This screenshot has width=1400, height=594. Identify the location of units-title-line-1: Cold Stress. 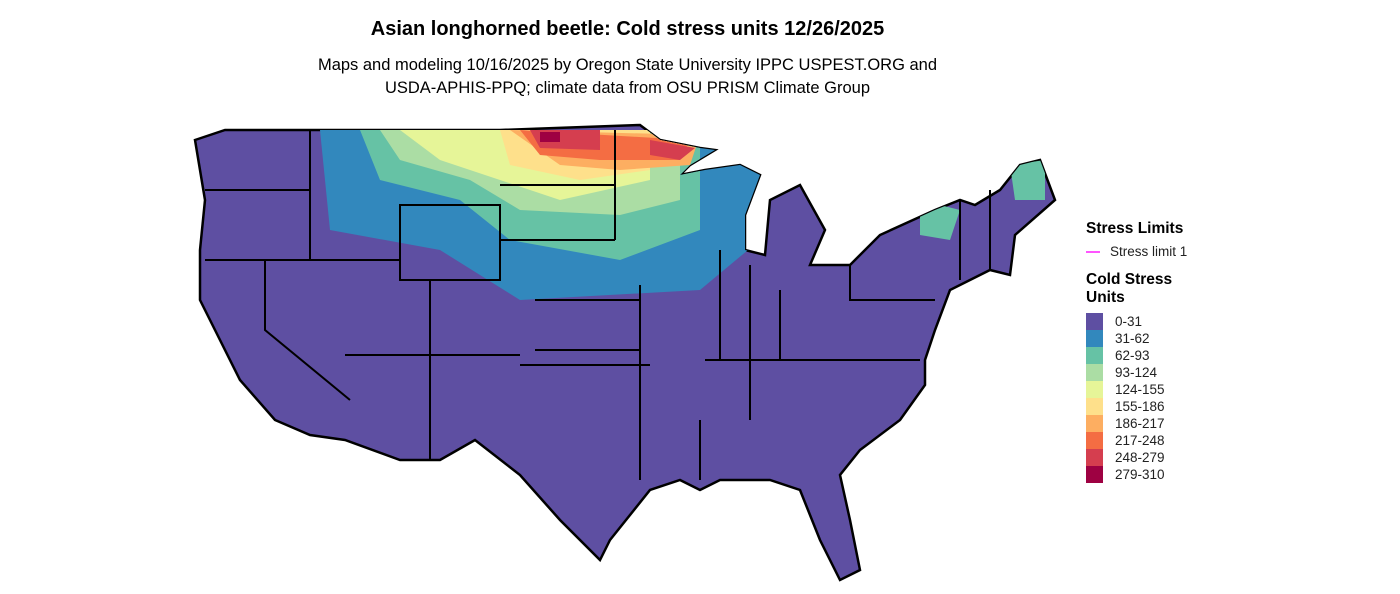
(1129, 279).